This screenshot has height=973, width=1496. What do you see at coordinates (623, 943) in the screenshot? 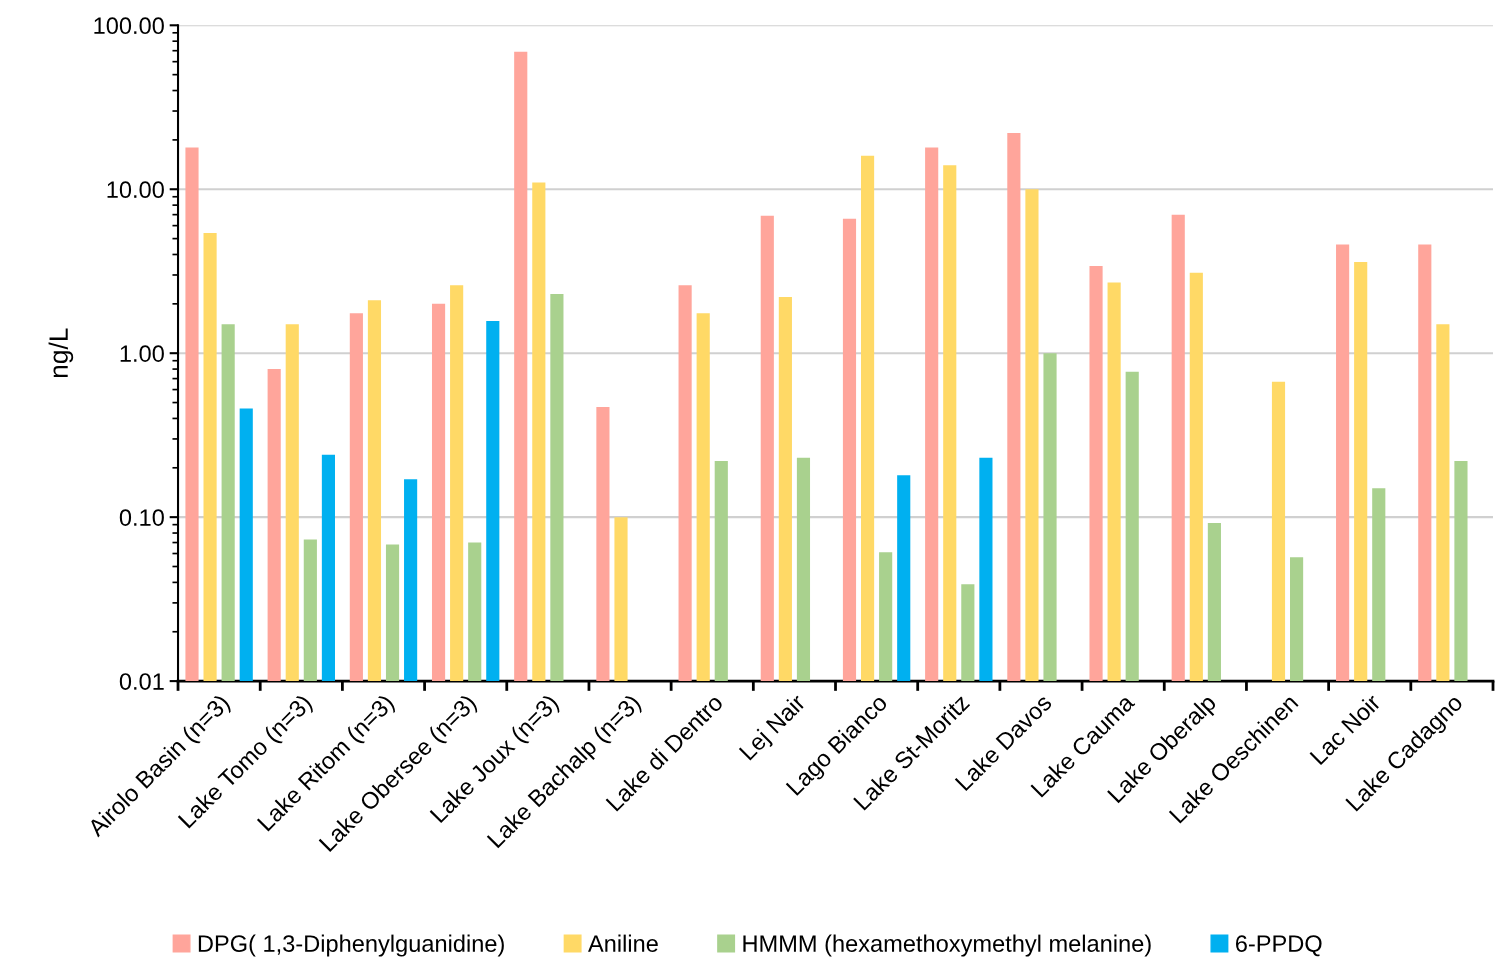
I see `legend-label: Aniline` at bounding box center [623, 943].